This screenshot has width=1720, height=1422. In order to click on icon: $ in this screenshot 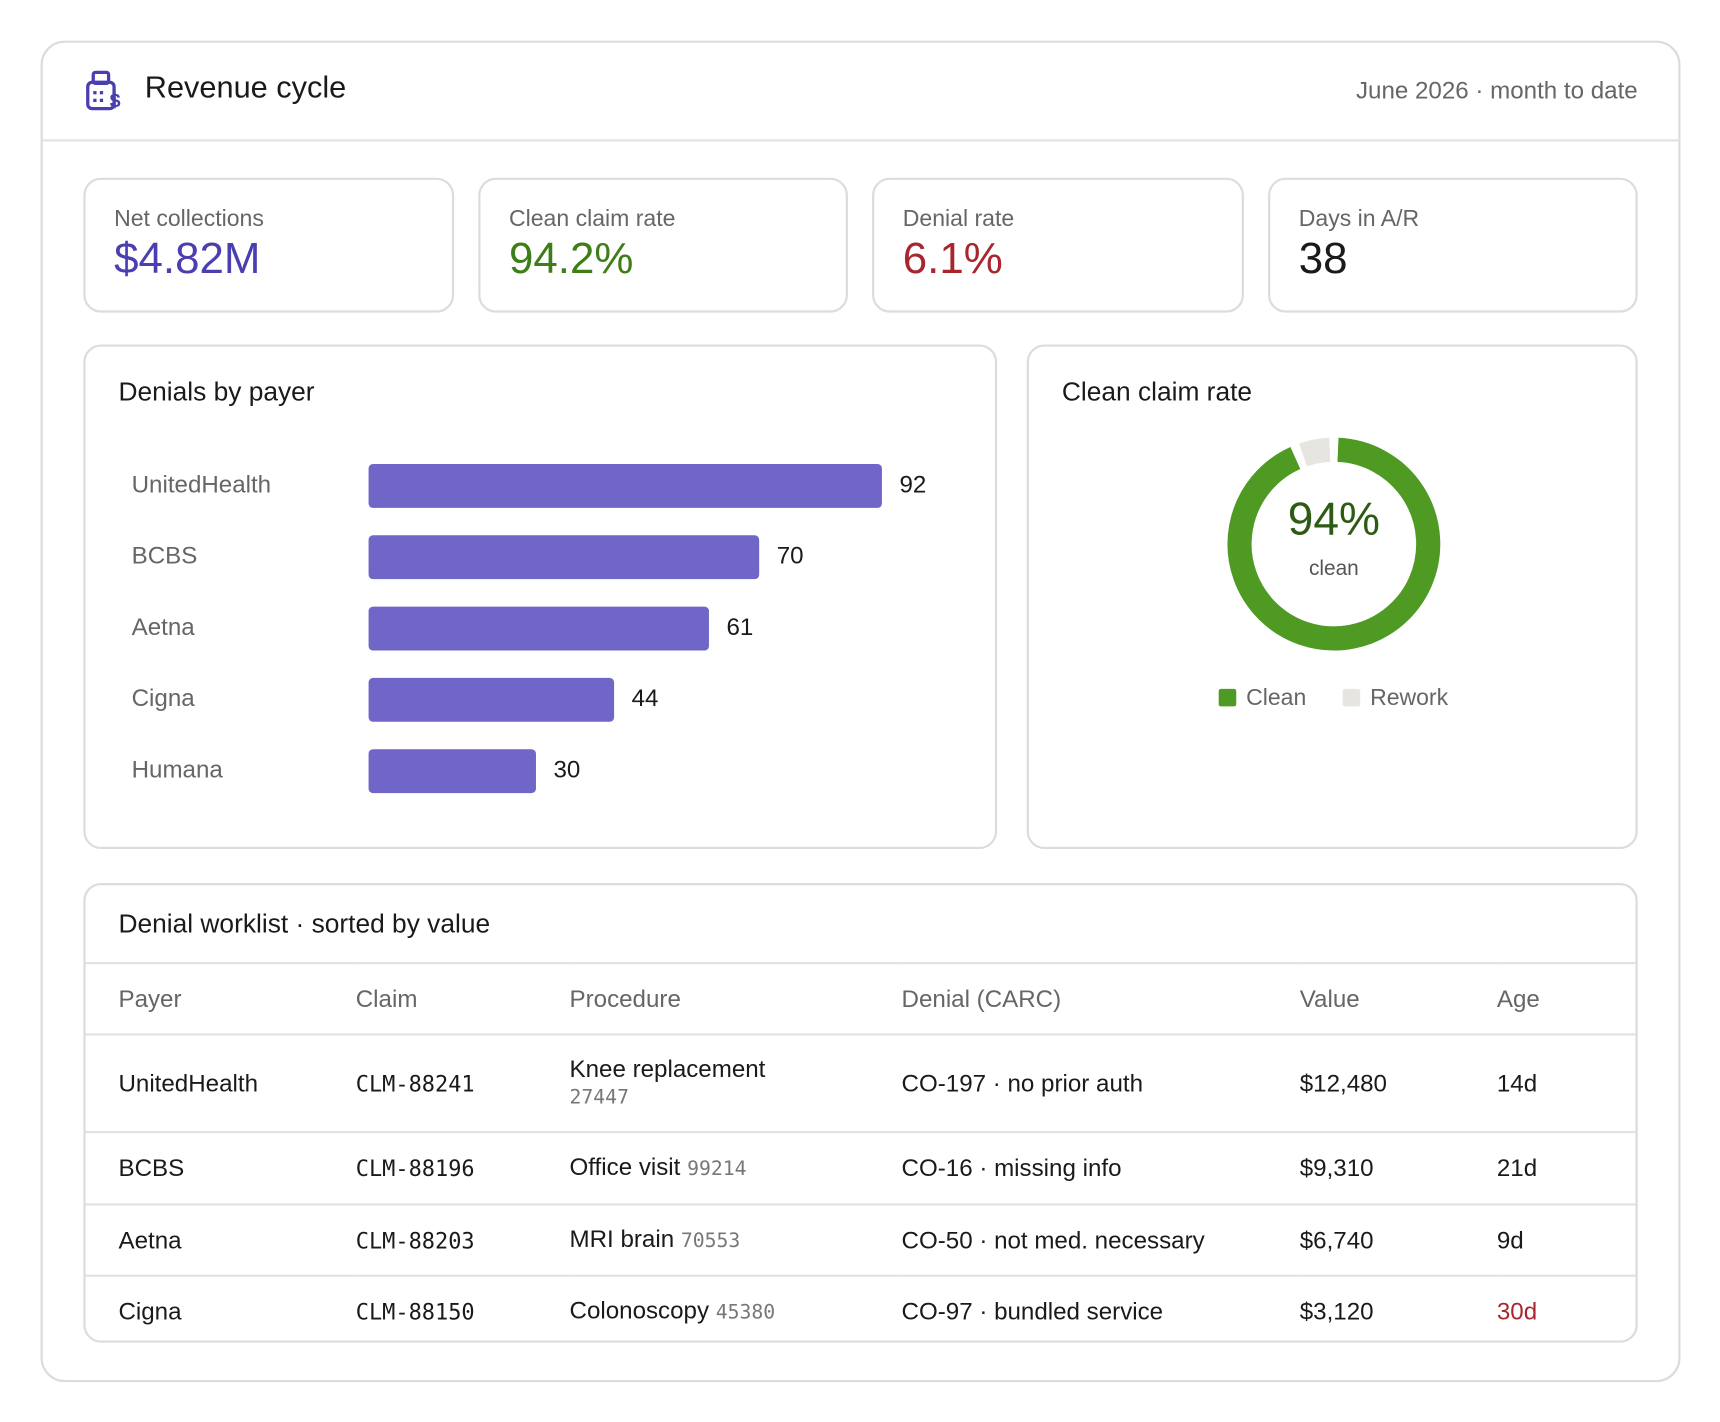, I will do `click(103, 91)`.